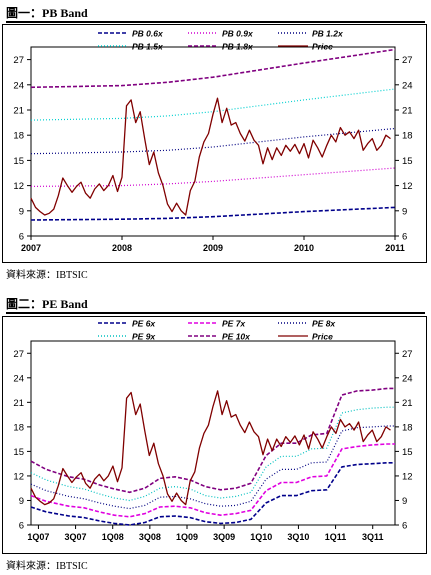 The image size is (431, 575). What do you see at coordinates (213, 68) in the screenshot?
I see `series-line-pb-1-8x` at bounding box center [213, 68].